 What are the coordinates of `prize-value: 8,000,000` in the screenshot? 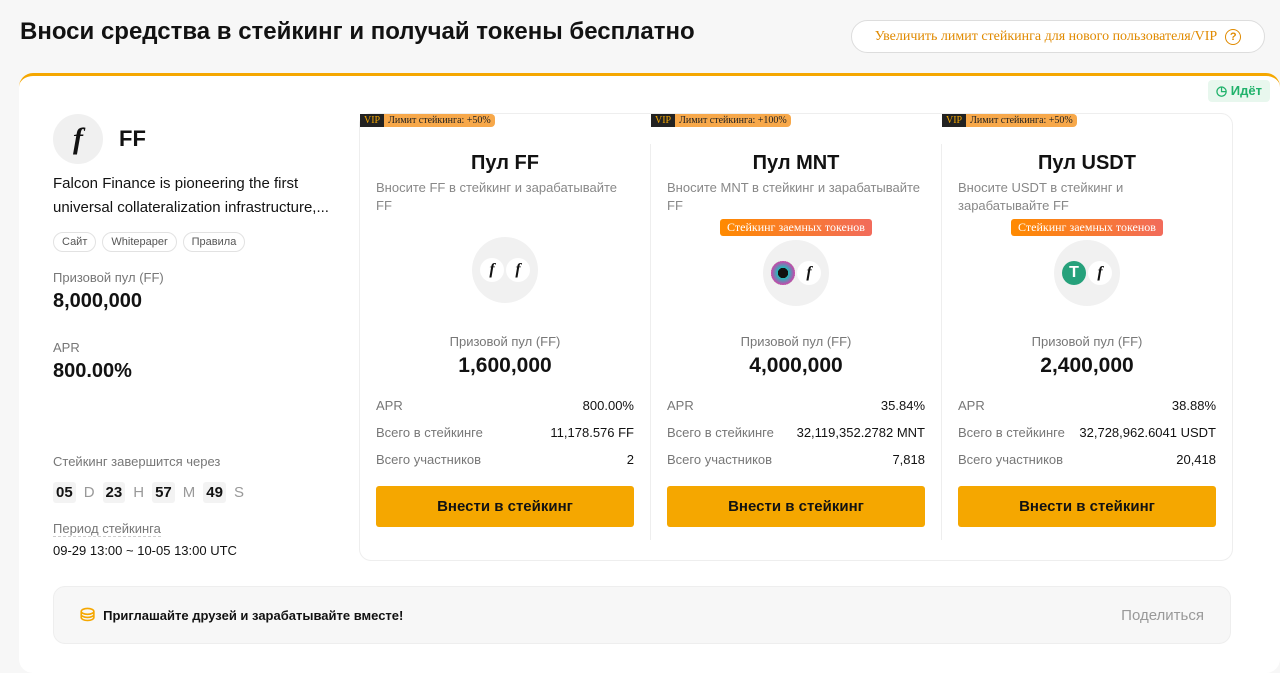 It's located at (97, 301).